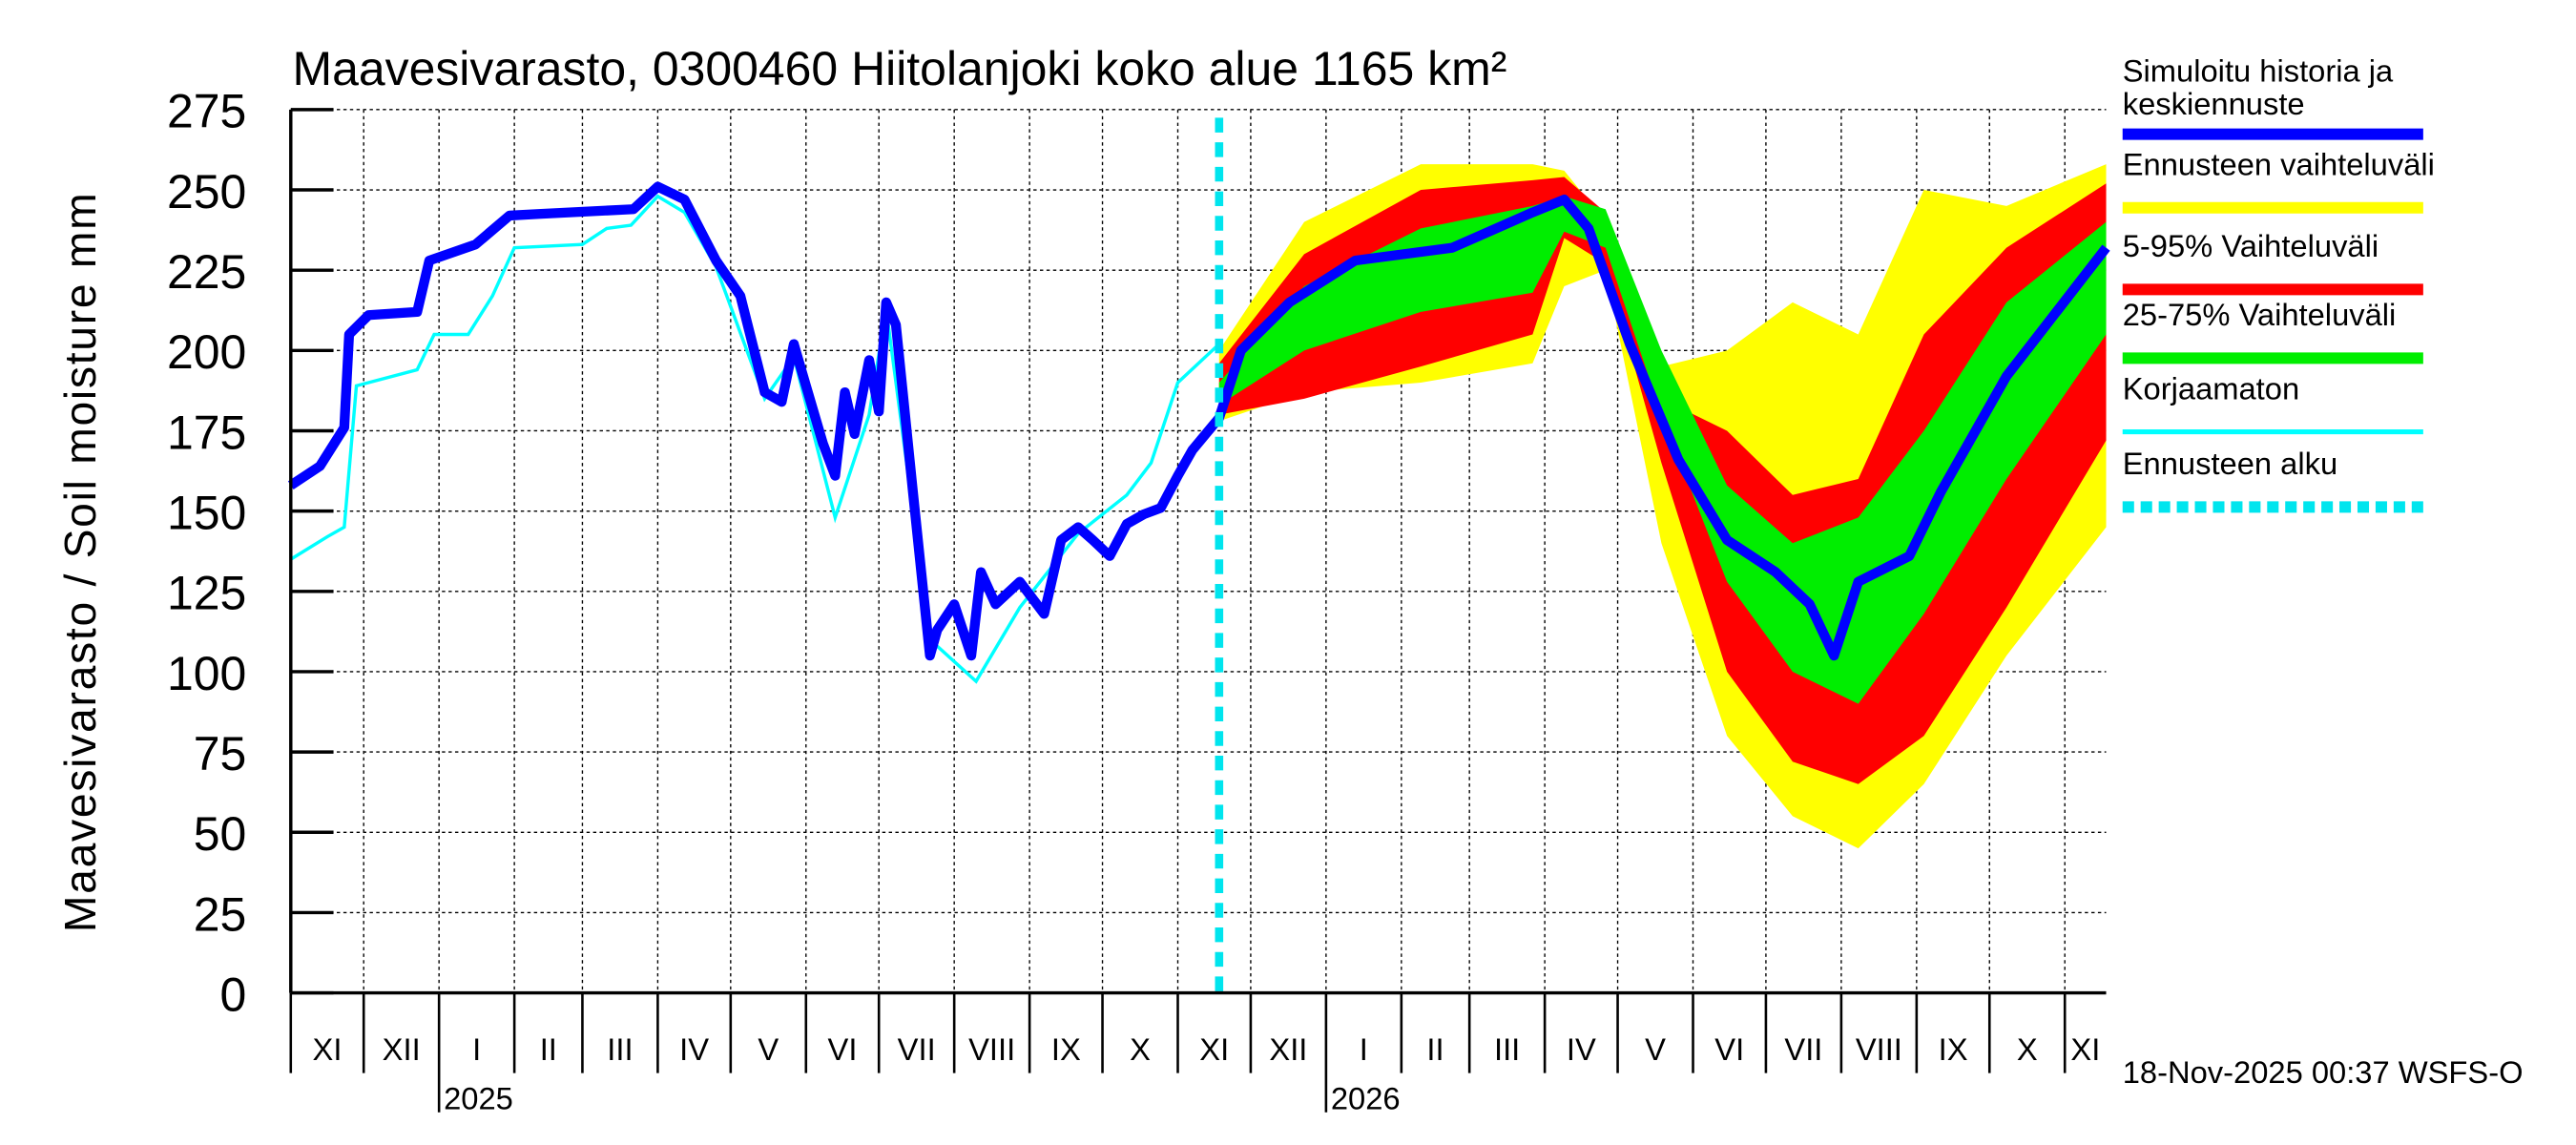 Image resolution: width=2576 pixels, height=1145 pixels. What do you see at coordinates (206, 514) in the screenshot?
I see `y-tick-label: 150` at bounding box center [206, 514].